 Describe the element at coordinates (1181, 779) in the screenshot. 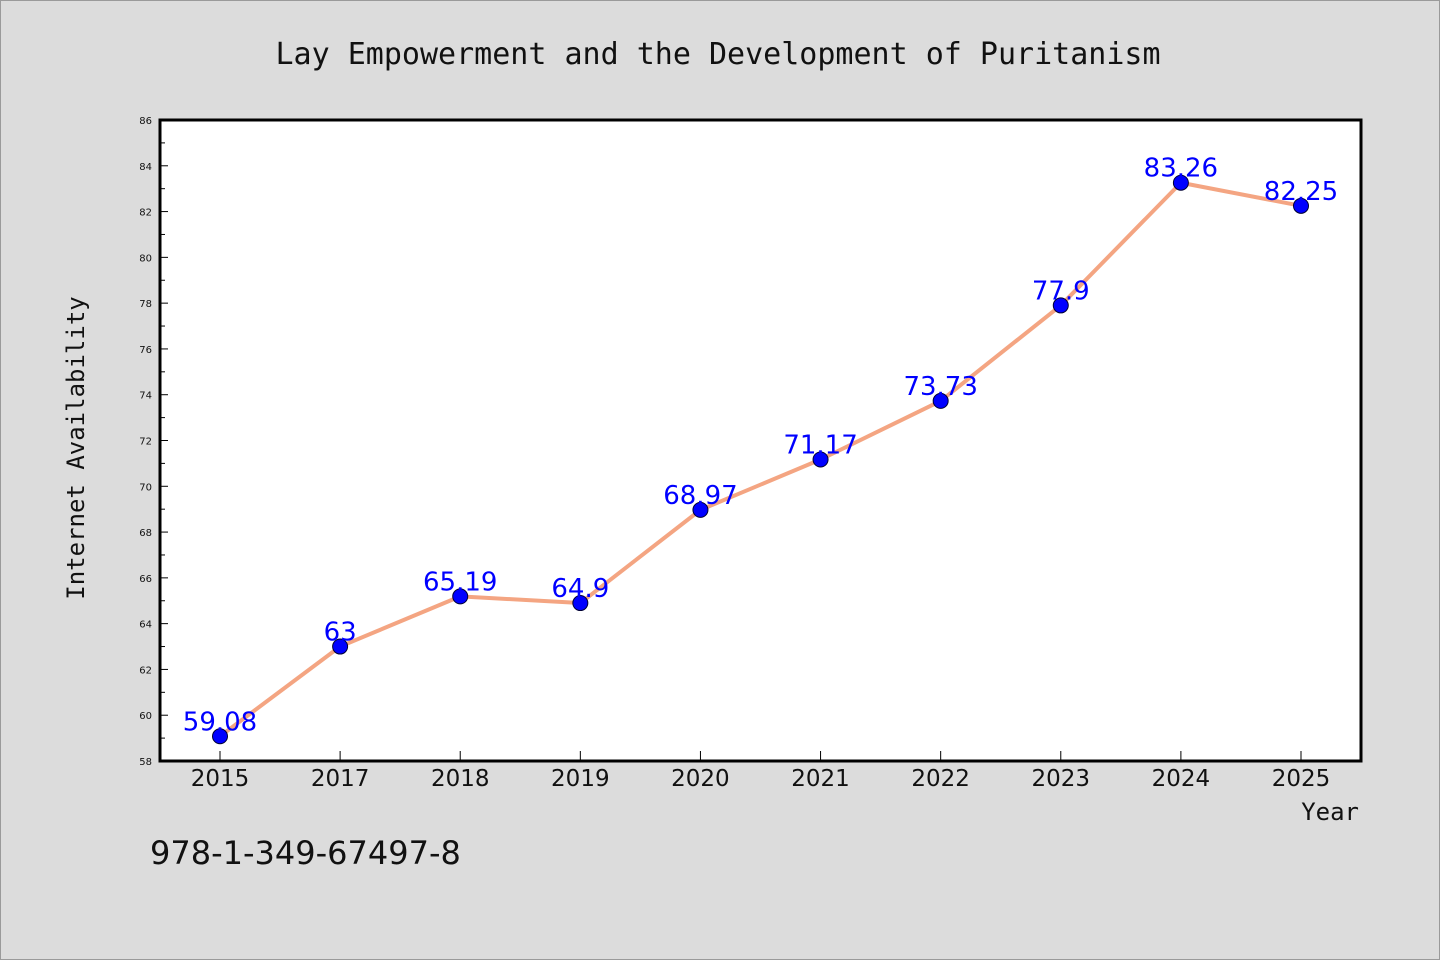

I see `x-tick-label: 2024` at that location.